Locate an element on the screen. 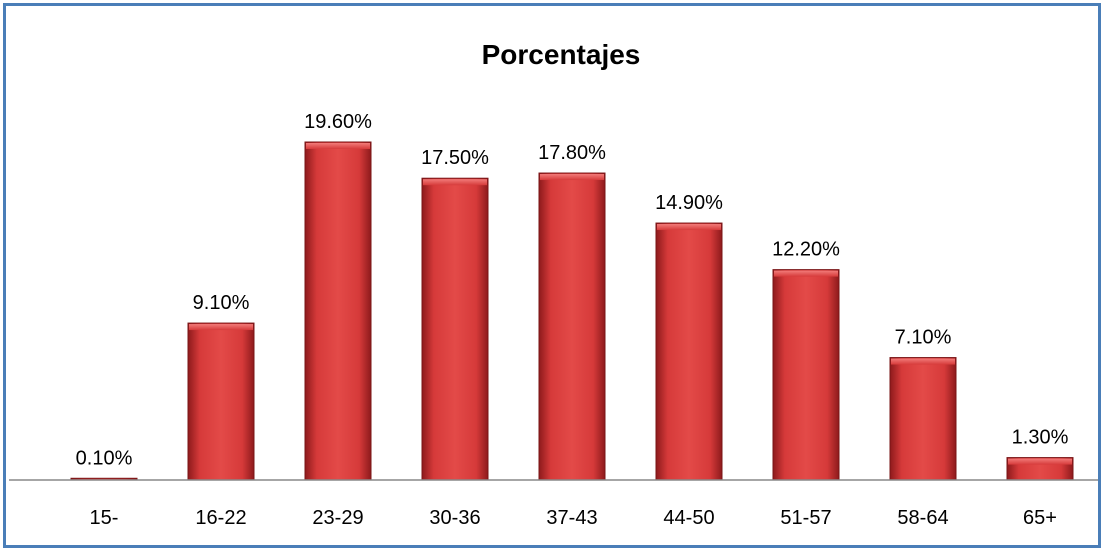  x-tick-51-57: 51-57 is located at coordinates (805, 518).